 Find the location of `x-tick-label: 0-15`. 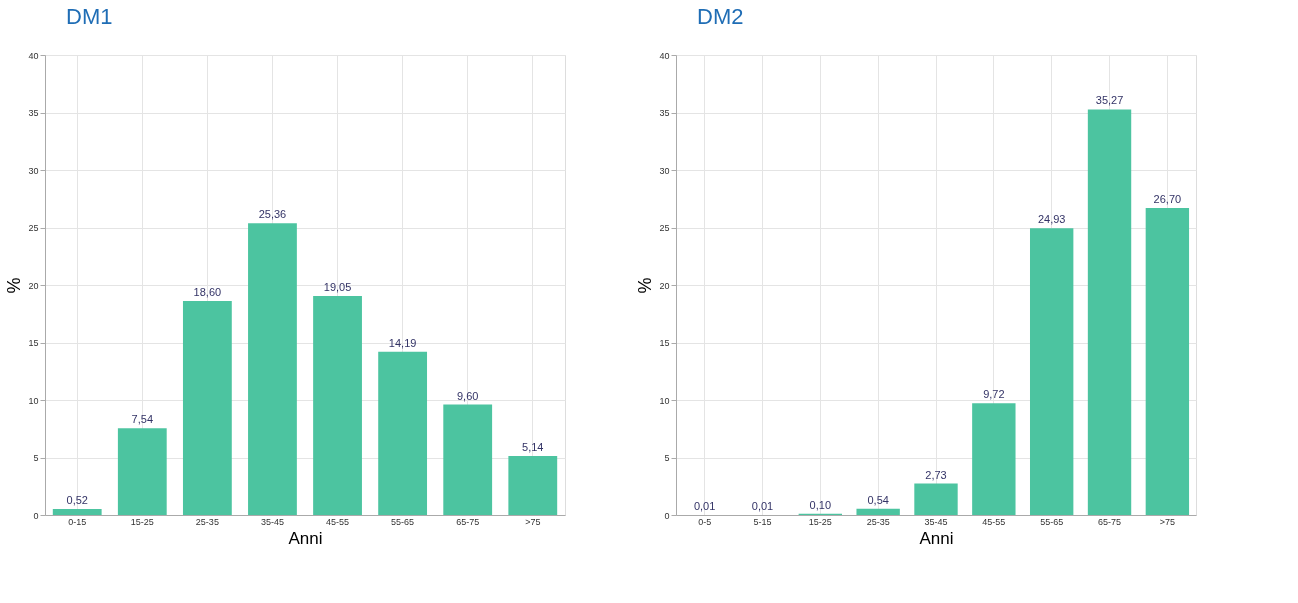

x-tick-label: 0-15 is located at coordinates (77, 521).